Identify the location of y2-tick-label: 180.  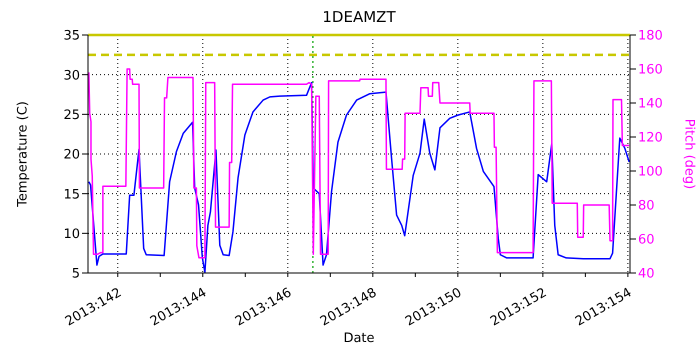
(650, 36).